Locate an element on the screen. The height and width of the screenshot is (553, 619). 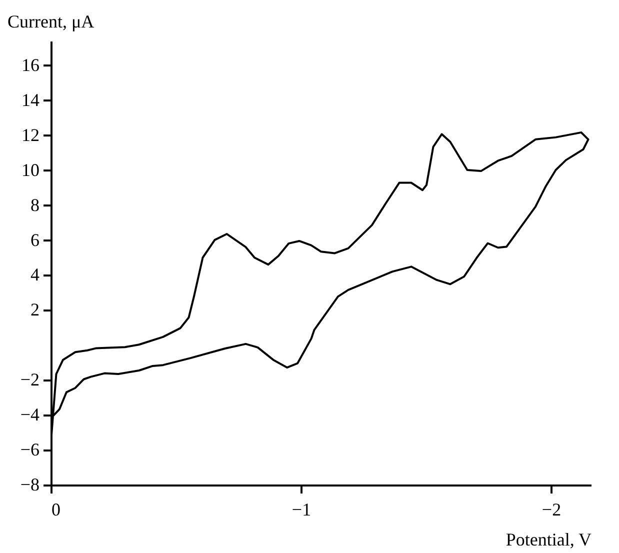
y-tick-label: 10 is located at coordinates (31, 170).